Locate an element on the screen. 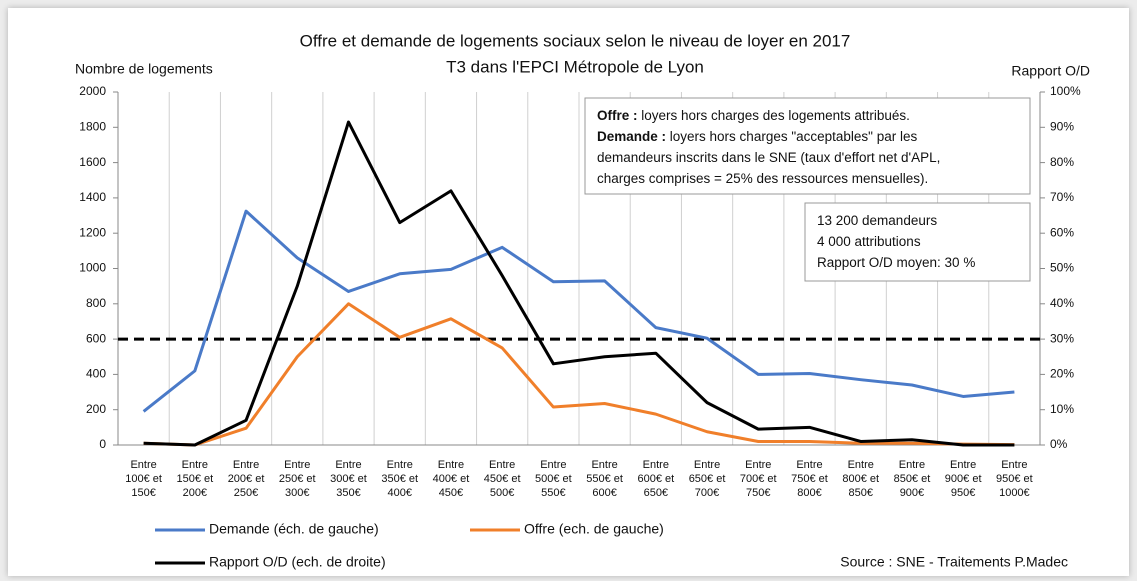 This screenshot has width=1137, height=581. y2-tick-label: 90% is located at coordinates (1062, 126).